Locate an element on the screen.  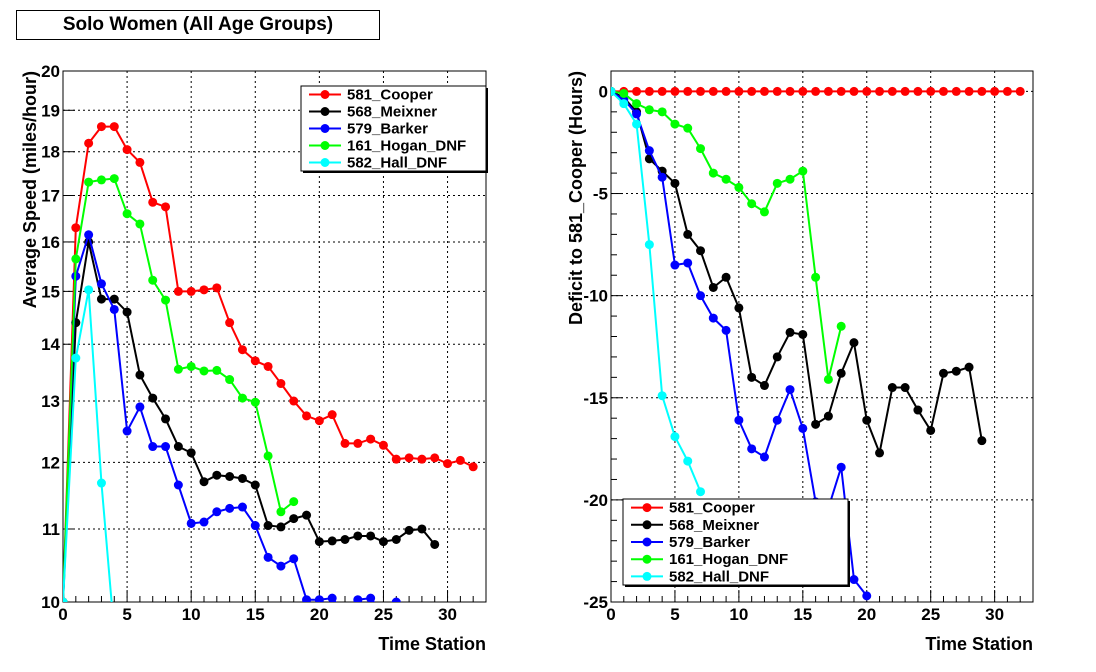
x-axis-label: Time Station is located at coordinates (432, 644).